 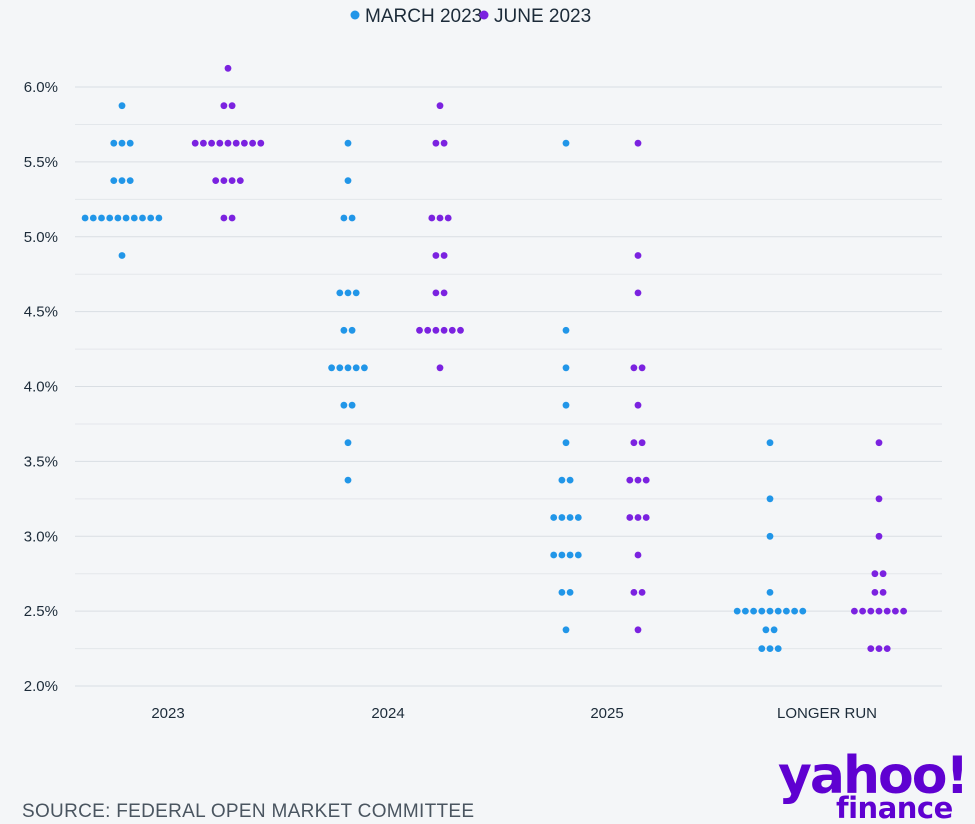 I want to click on legend-label-march-2023: MARCH 2023, so click(x=423, y=16).